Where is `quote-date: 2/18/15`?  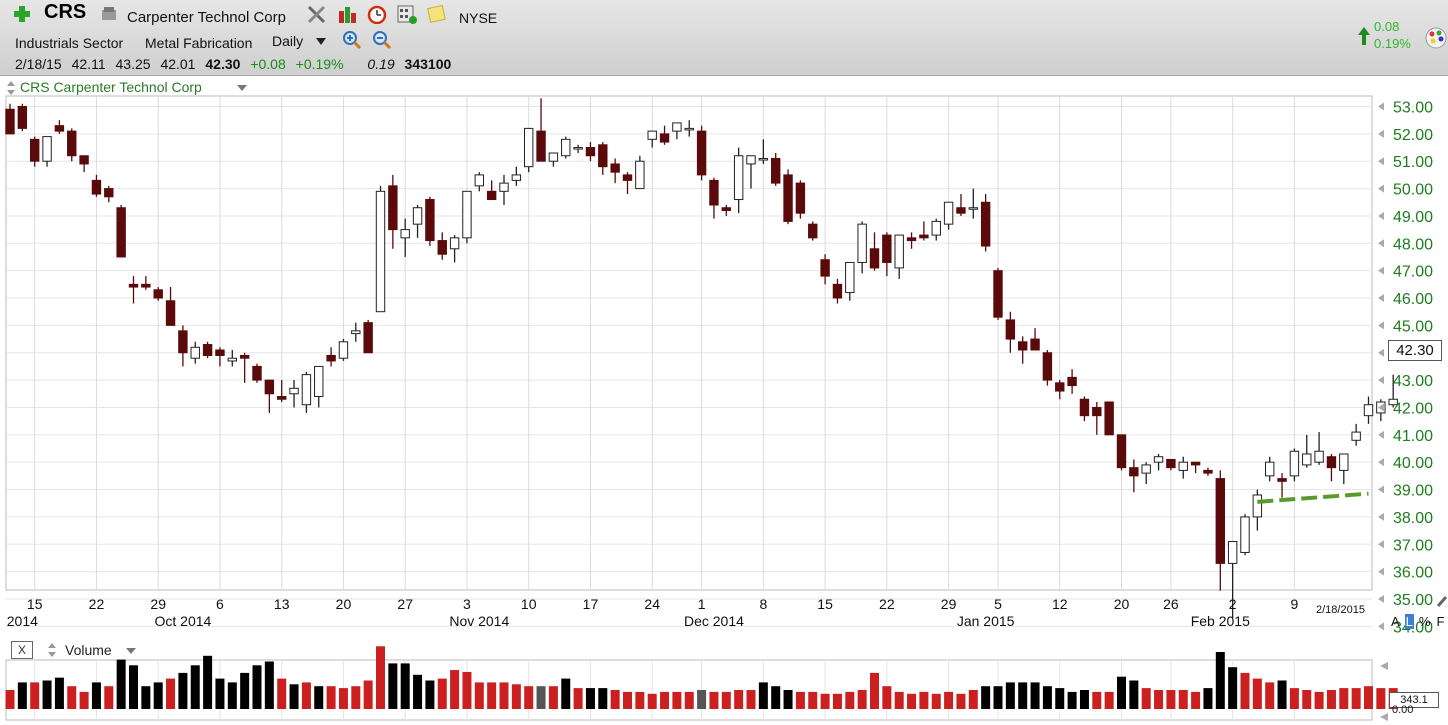
quote-date: 2/18/15 is located at coordinates (38, 64).